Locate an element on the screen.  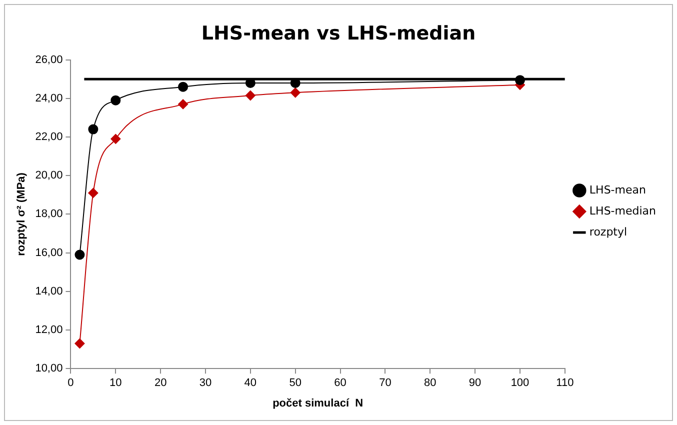
x-tick-label: 50 is located at coordinates (295, 383).